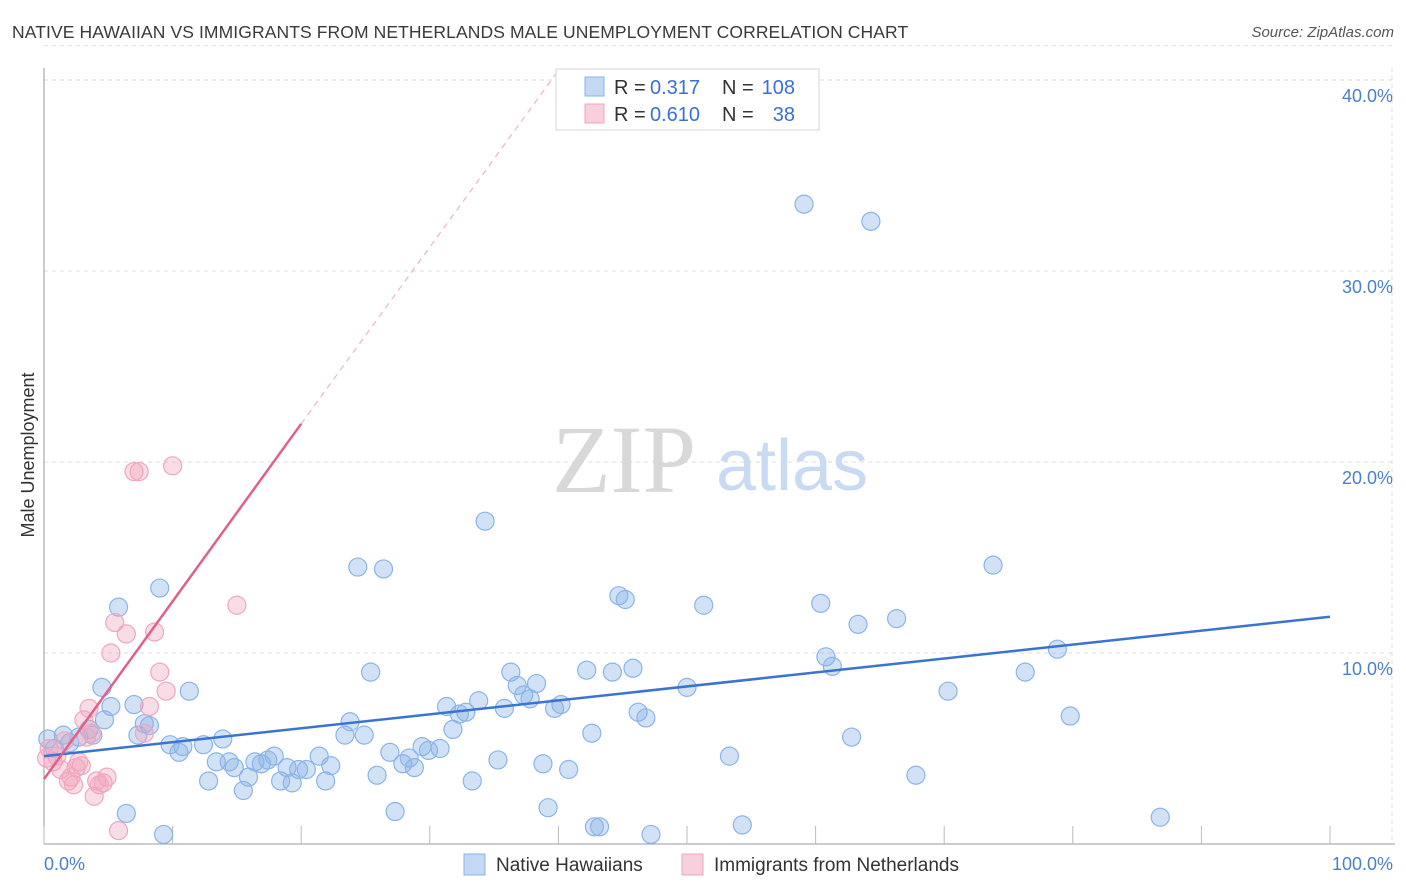  What do you see at coordinates (28, 454) in the screenshot?
I see `y-axis-label: Male Unemployment` at bounding box center [28, 454].